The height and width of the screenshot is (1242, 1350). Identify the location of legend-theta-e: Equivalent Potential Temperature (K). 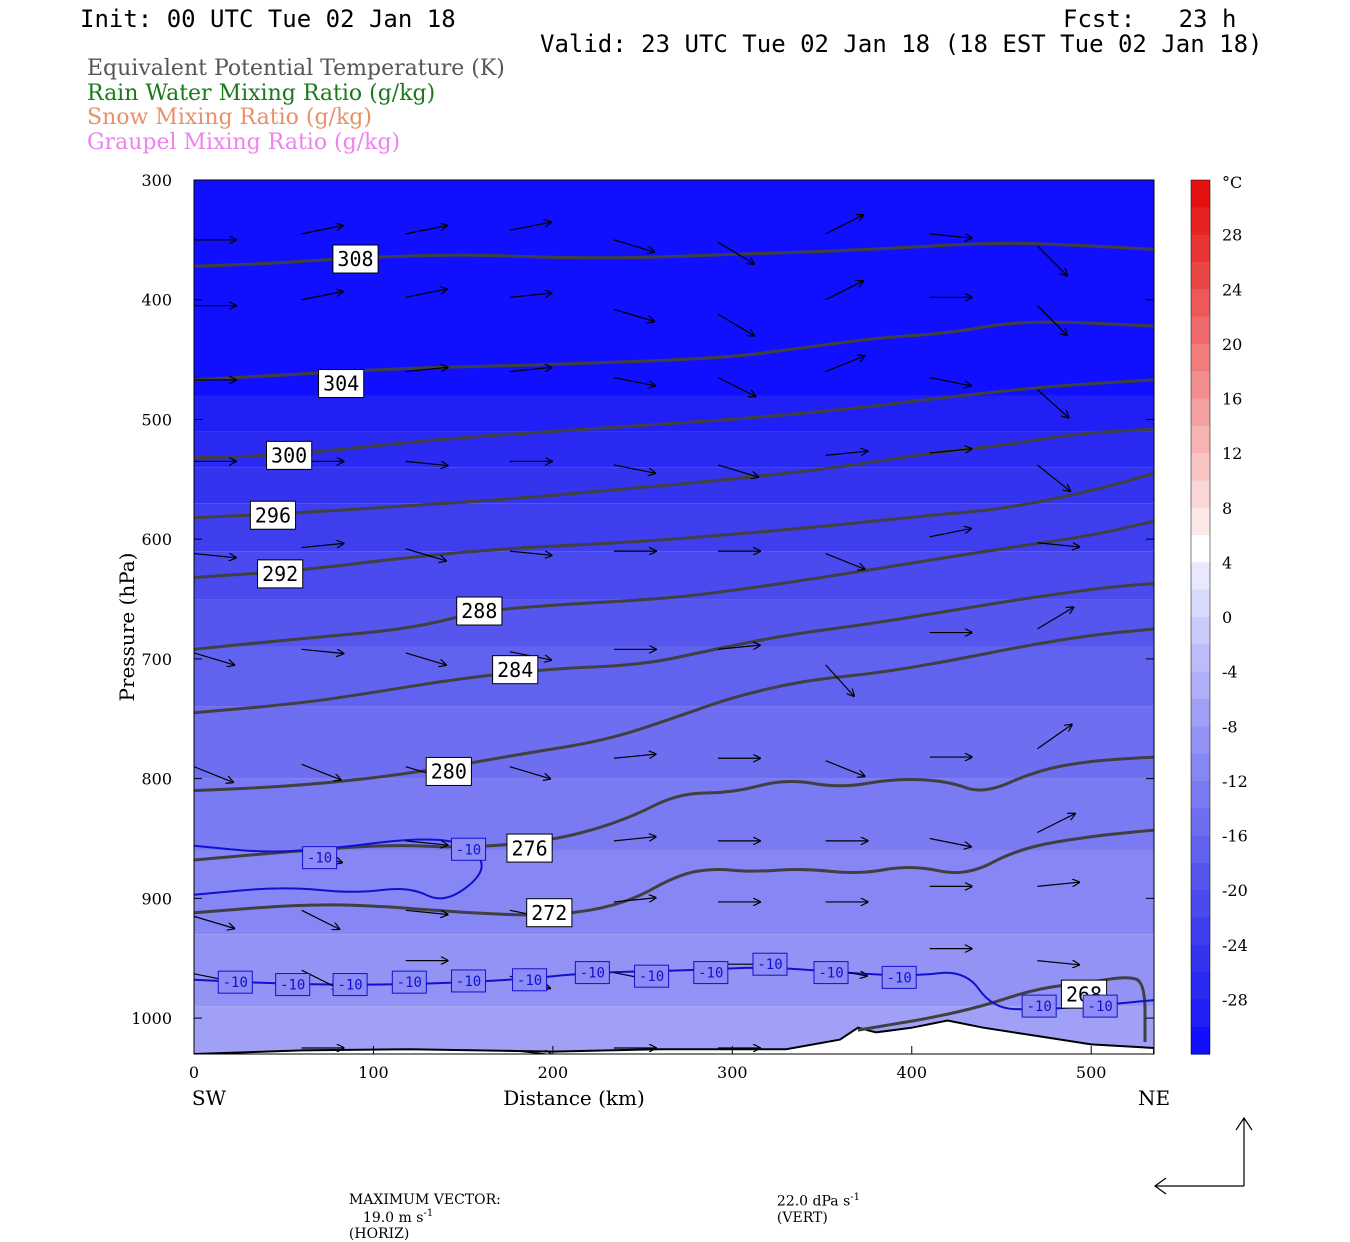
(296, 68).